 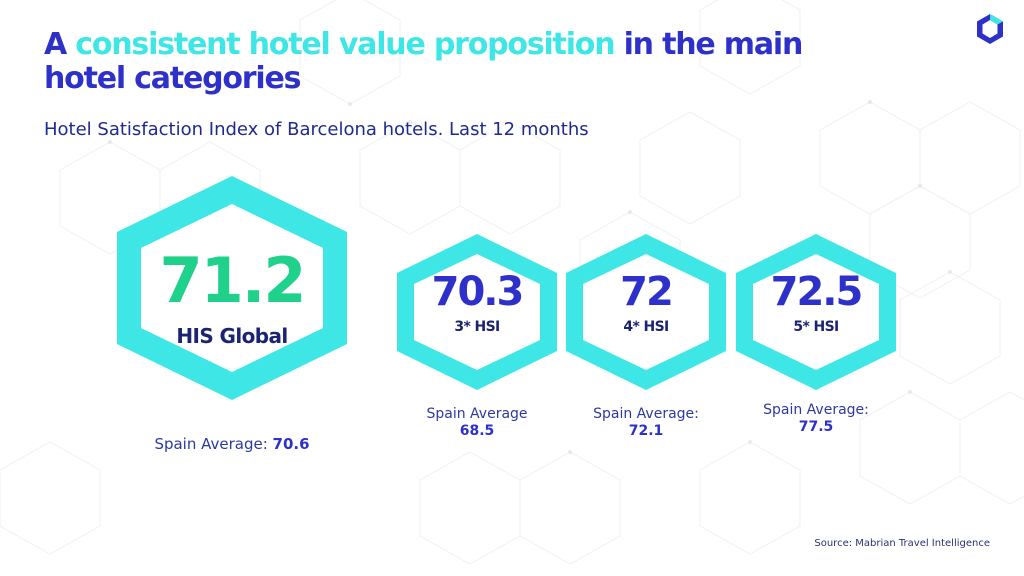 I want to click on hexagon-logo-icon, so click(x=990, y=29).